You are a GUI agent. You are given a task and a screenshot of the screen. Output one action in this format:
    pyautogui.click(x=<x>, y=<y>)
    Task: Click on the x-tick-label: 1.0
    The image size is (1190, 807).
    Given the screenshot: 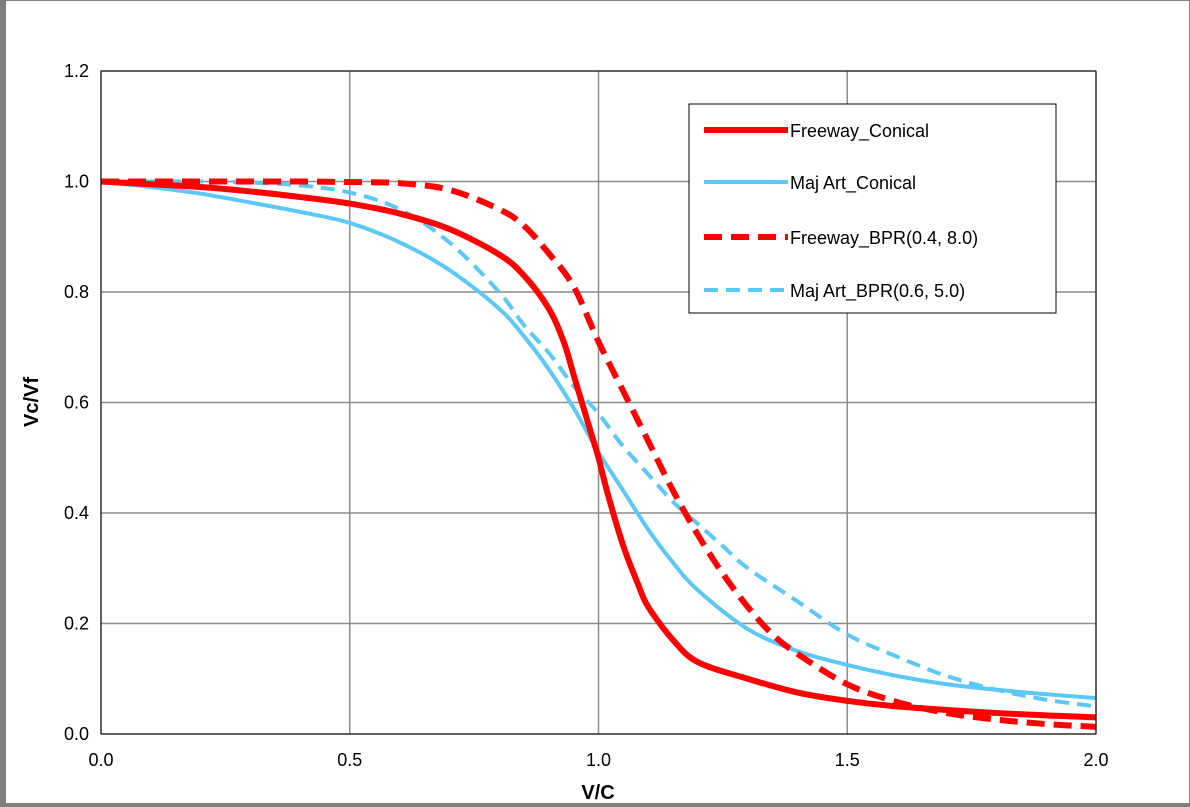 What is the action you would take?
    pyautogui.click(x=598, y=760)
    